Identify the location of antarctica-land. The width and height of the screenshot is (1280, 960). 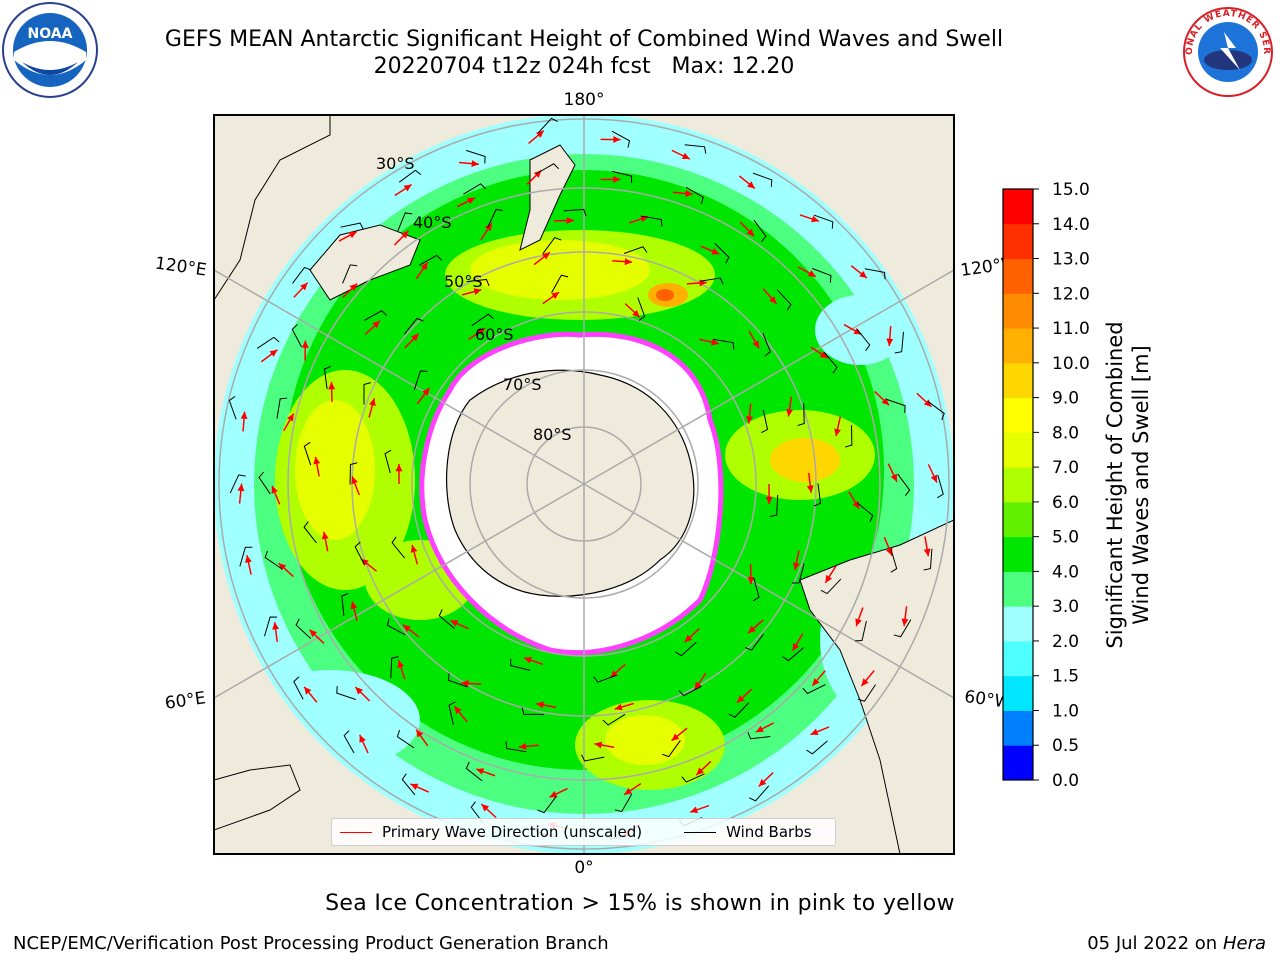
(570, 483).